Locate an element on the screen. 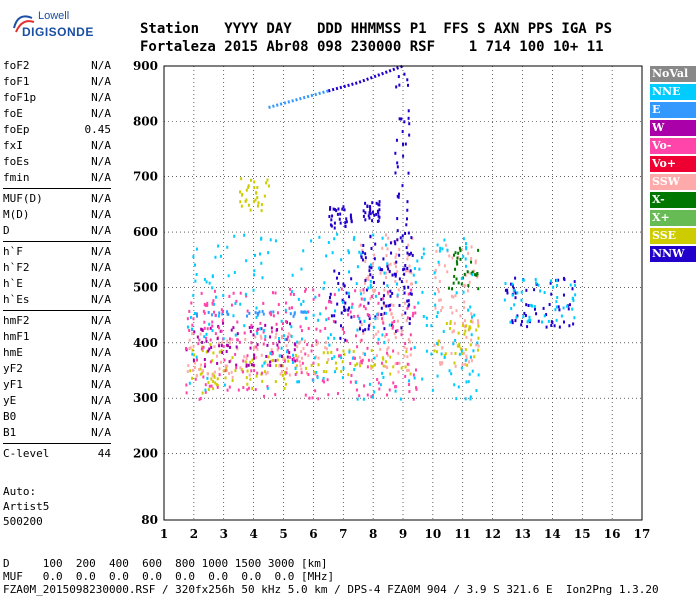  polarization-legend: NoVal NNE E W Vo- Vo+ SSW X- X+ SSE NNW is located at coordinates (673, 165).